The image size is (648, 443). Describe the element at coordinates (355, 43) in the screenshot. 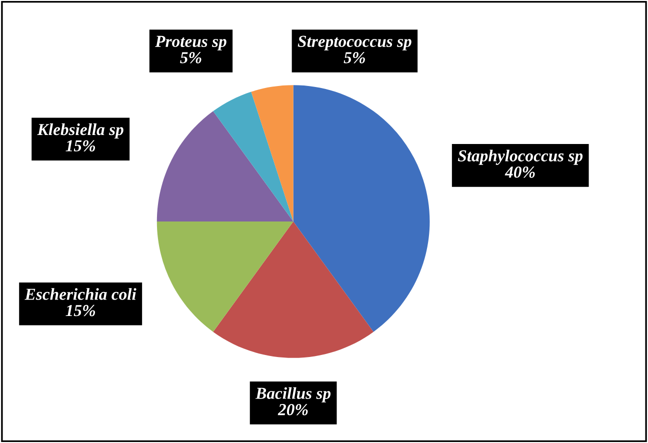

I see `slice-label: Streptococcus sp` at that location.